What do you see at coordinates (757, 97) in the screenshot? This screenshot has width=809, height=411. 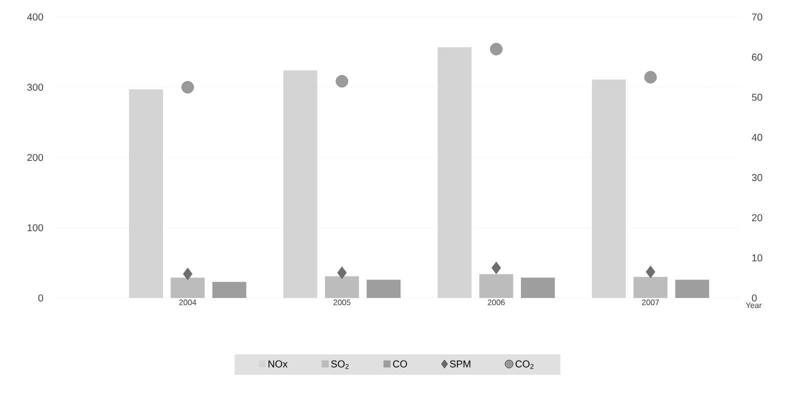 I see `y2-tick-label: 50` at bounding box center [757, 97].